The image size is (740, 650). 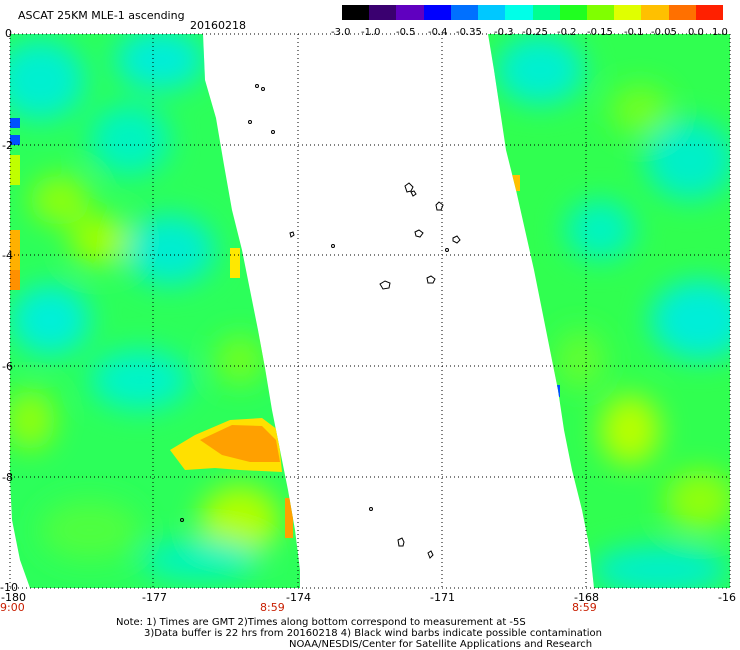 What do you see at coordinates (720, 32) in the screenshot?
I see `colorbar-label: 1.0` at bounding box center [720, 32].